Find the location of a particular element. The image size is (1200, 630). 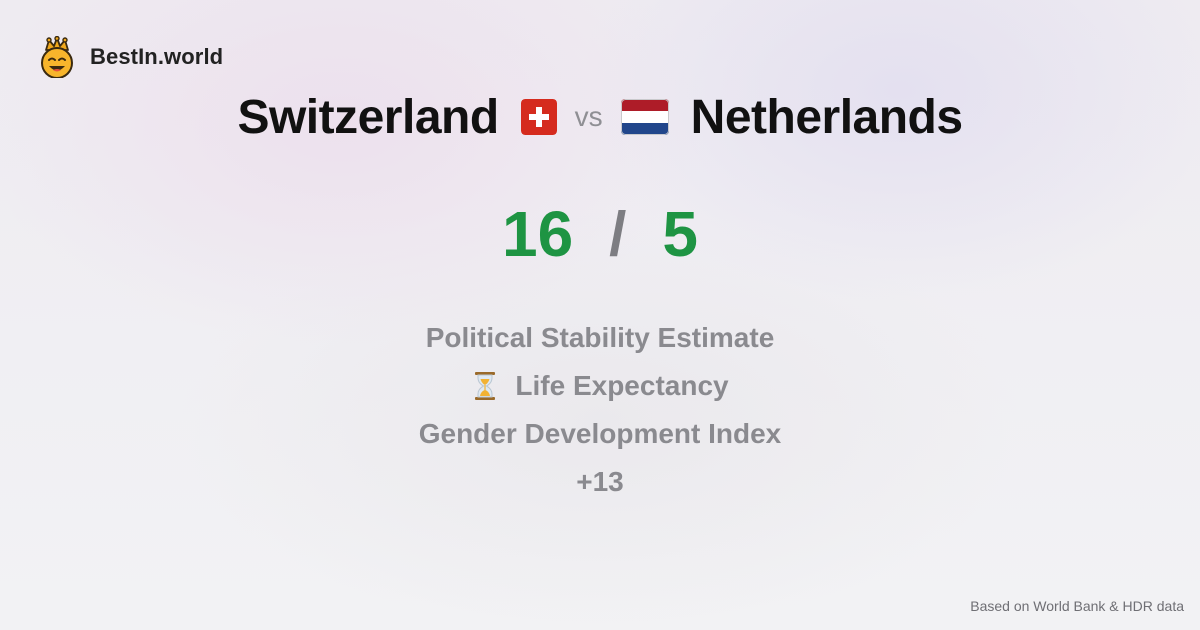

metric-label: Political Stability Estimate is located at coordinates (600, 337).